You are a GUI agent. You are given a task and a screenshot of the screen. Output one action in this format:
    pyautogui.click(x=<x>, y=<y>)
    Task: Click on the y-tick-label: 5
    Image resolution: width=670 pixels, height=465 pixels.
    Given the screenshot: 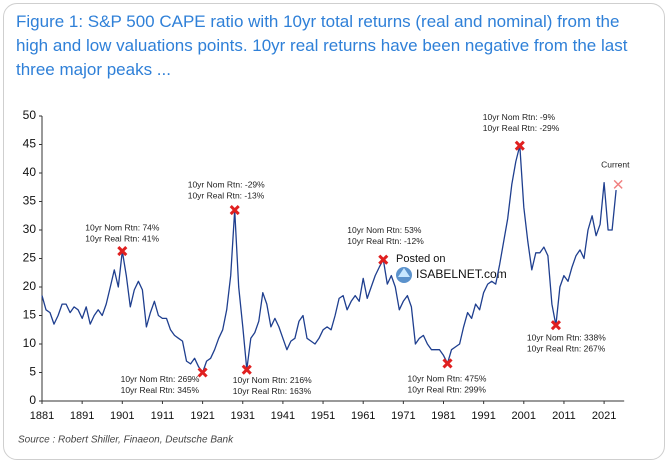 What is the action you would take?
    pyautogui.click(x=32, y=372)
    